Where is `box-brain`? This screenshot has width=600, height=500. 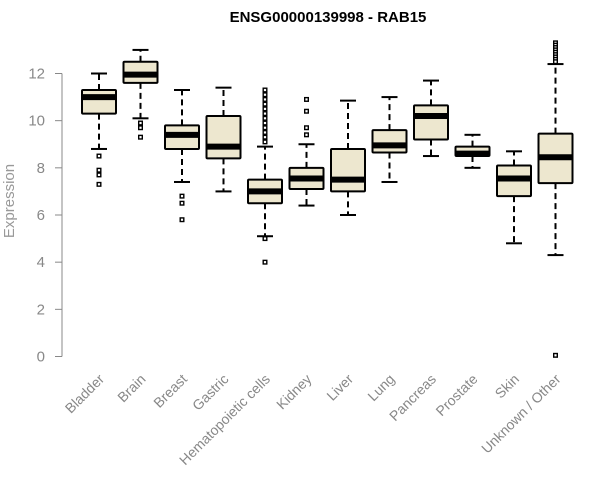 box-brain is located at coordinates (140, 94).